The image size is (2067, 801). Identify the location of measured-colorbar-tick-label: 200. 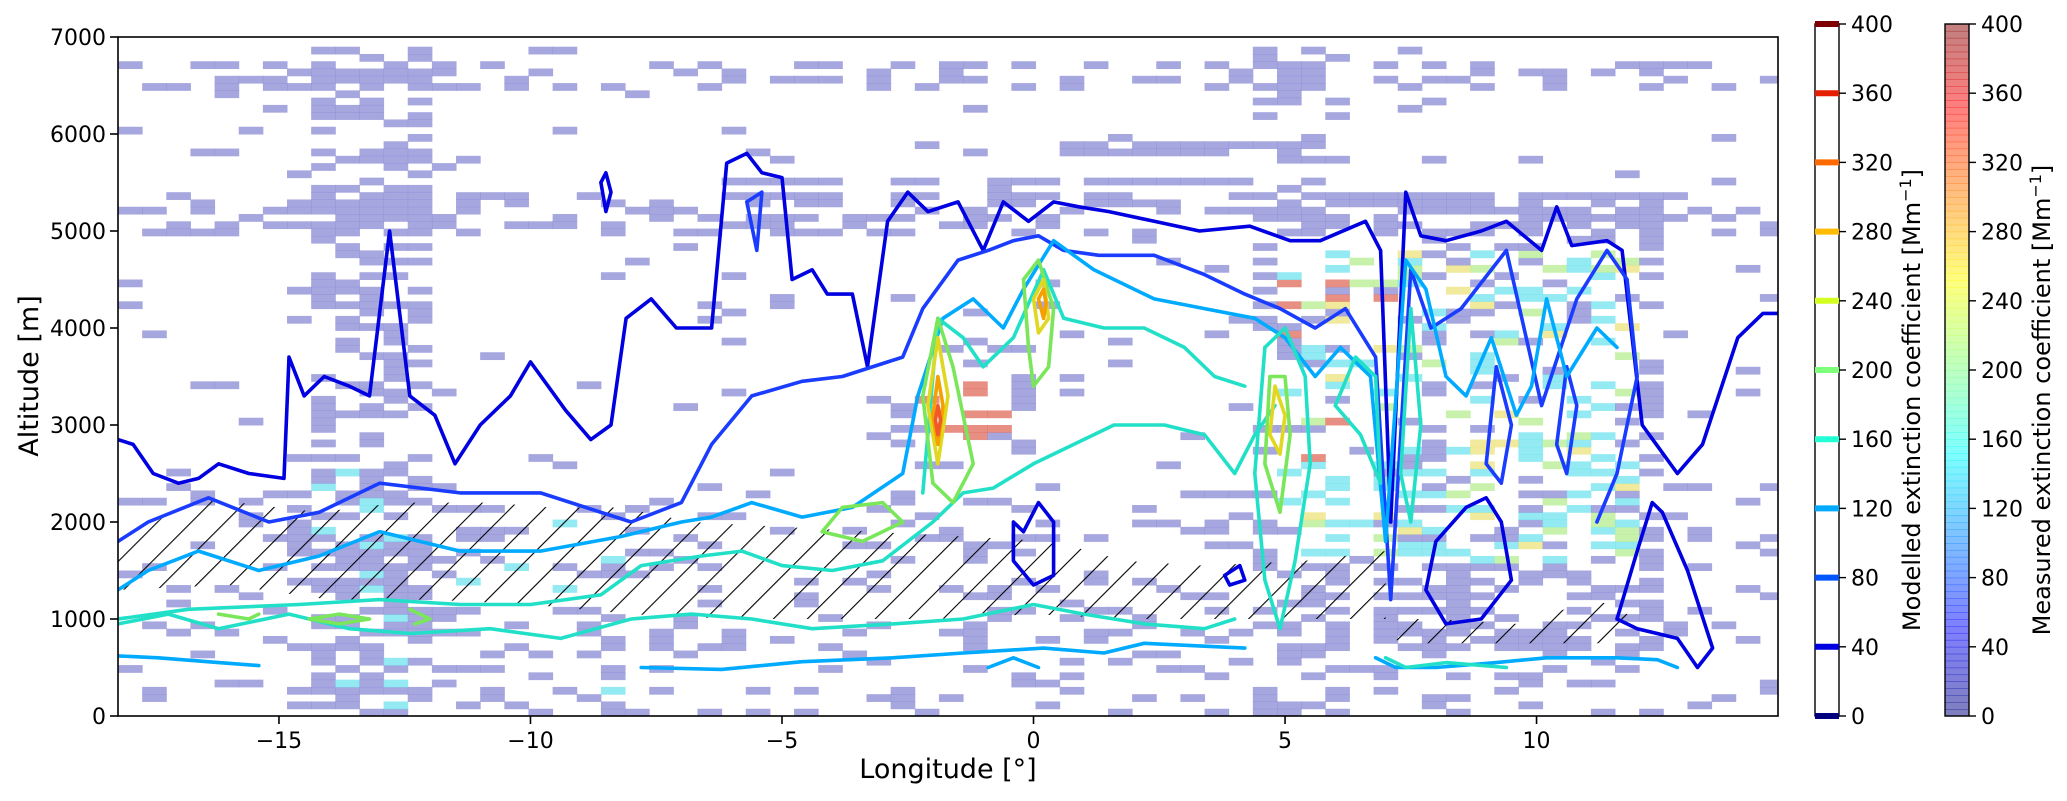
(2002, 371).